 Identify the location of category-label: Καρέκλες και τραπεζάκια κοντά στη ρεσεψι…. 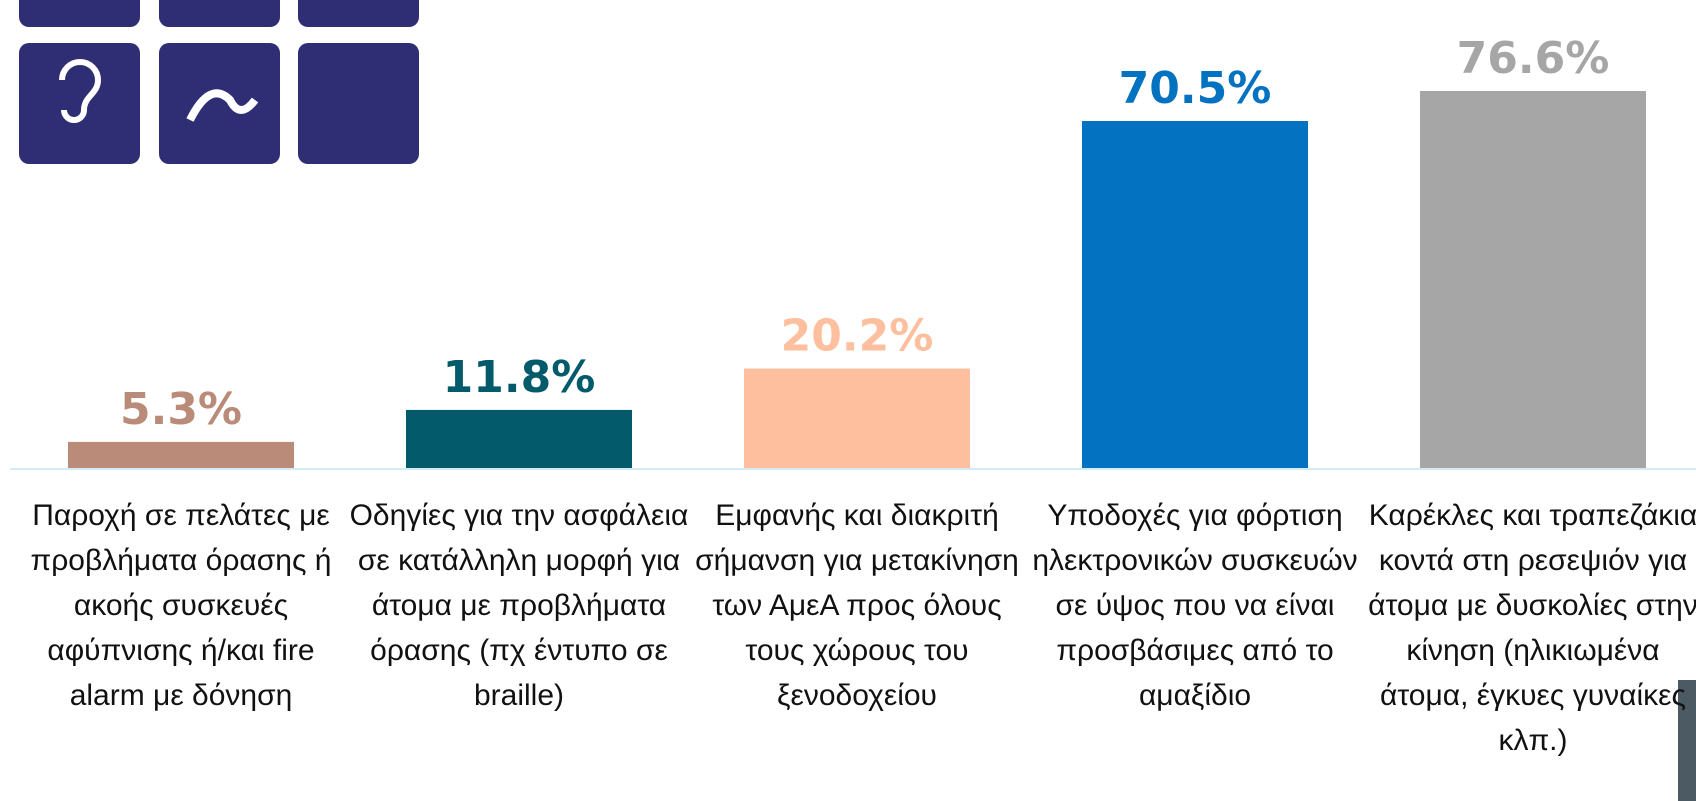
(1532, 628).